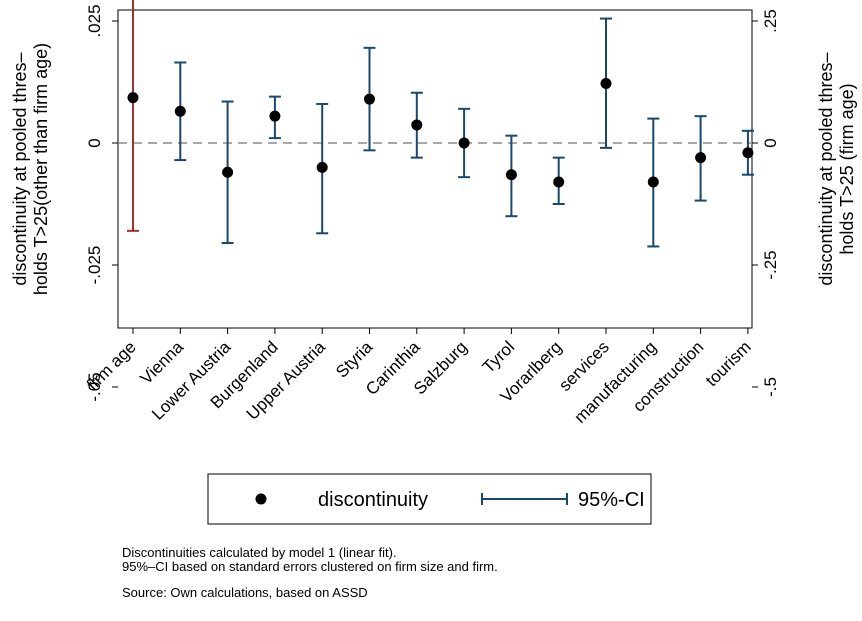 Image resolution: width=862 pixels, height=621 pixels. Describe the element at coordinates (373, 500) in the screenshot. I see `legend-label-discontinuity: discontinuity` at that location.